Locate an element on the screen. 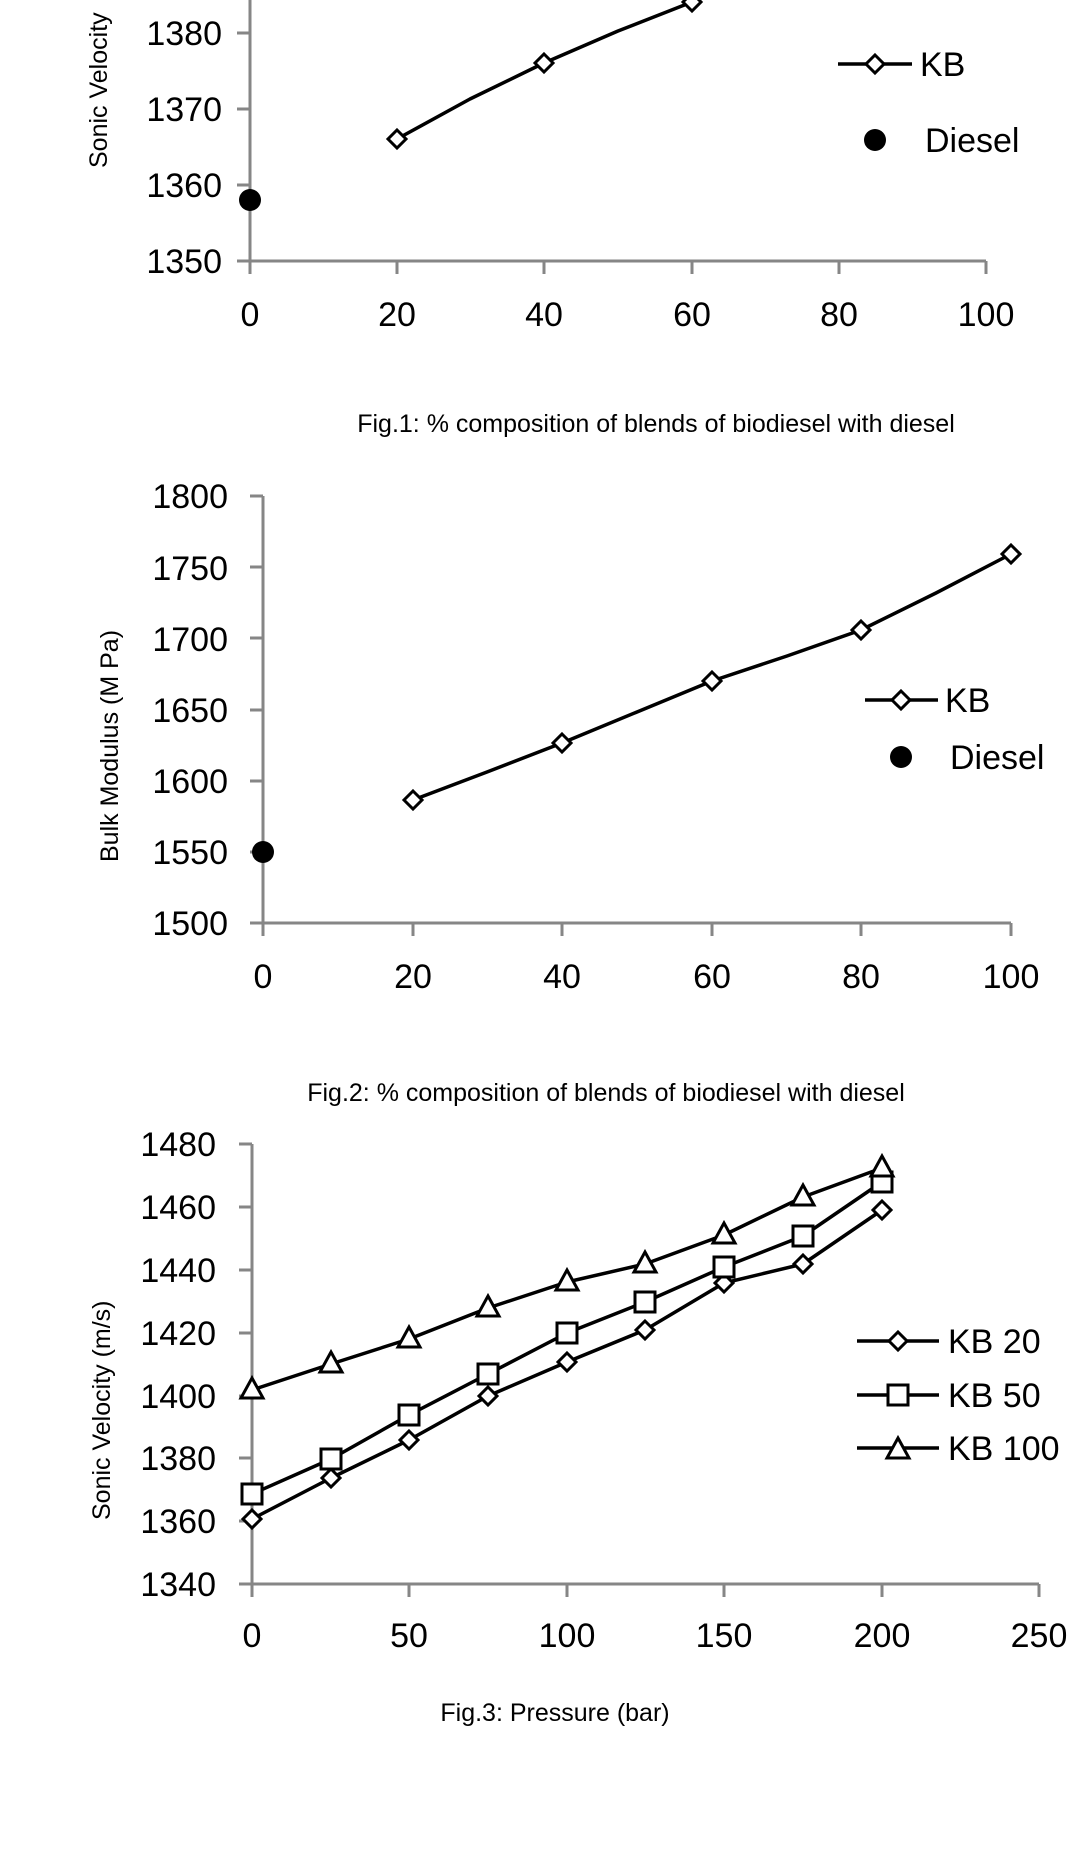 The height and width of the screenshot is (1865, 1087). fig2-x-tick: 20 is located at coordinates (413, 977).